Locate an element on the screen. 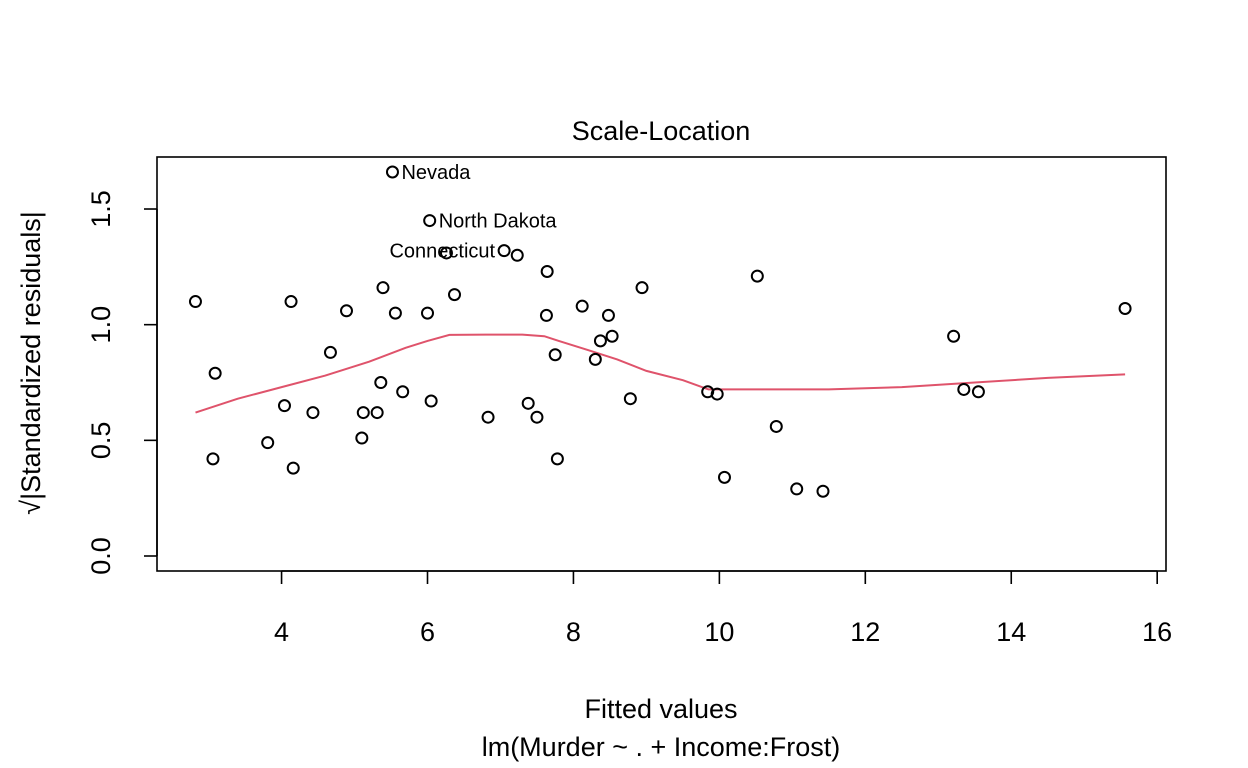  y-tick-label: 1.0 is located at coordinates (101, 325).